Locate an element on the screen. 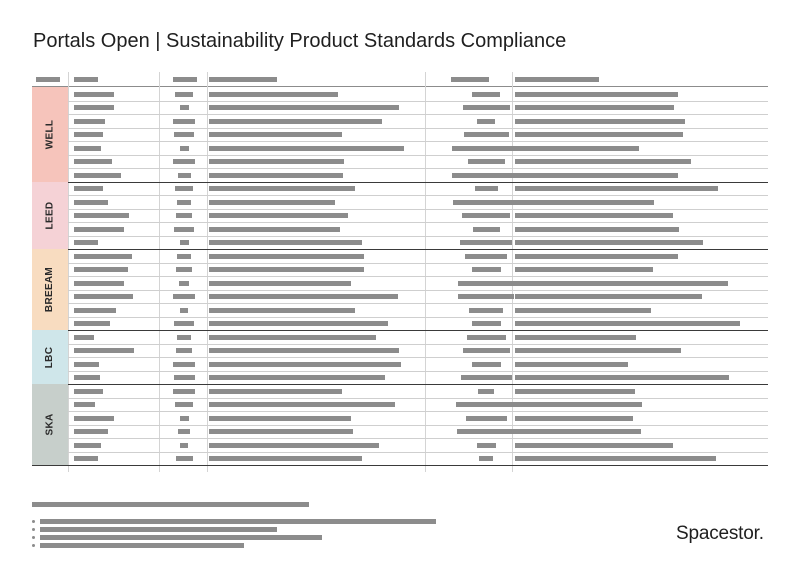 The height and width of the screenshot is (566, 800). standard-label-ska: SKA is located at coordinates (50, 424).